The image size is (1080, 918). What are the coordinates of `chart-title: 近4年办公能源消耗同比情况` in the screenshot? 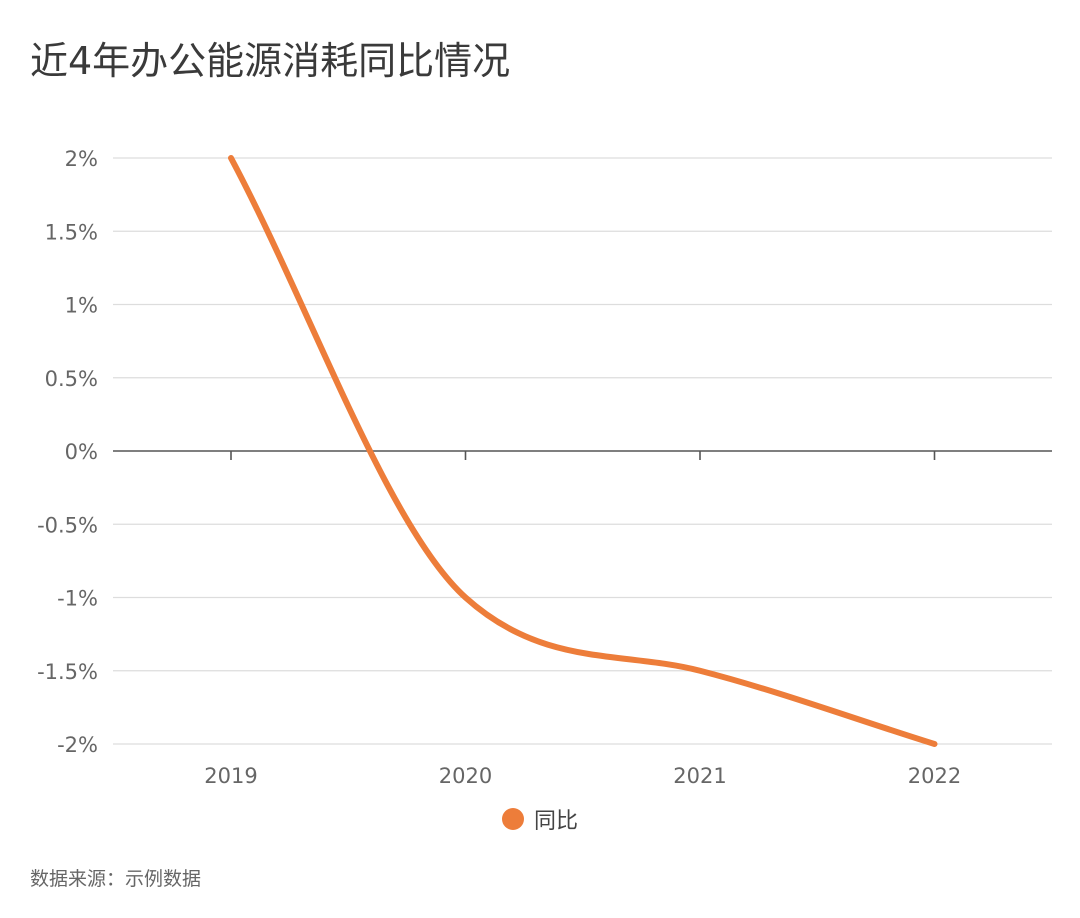 It's located at (270, 61).